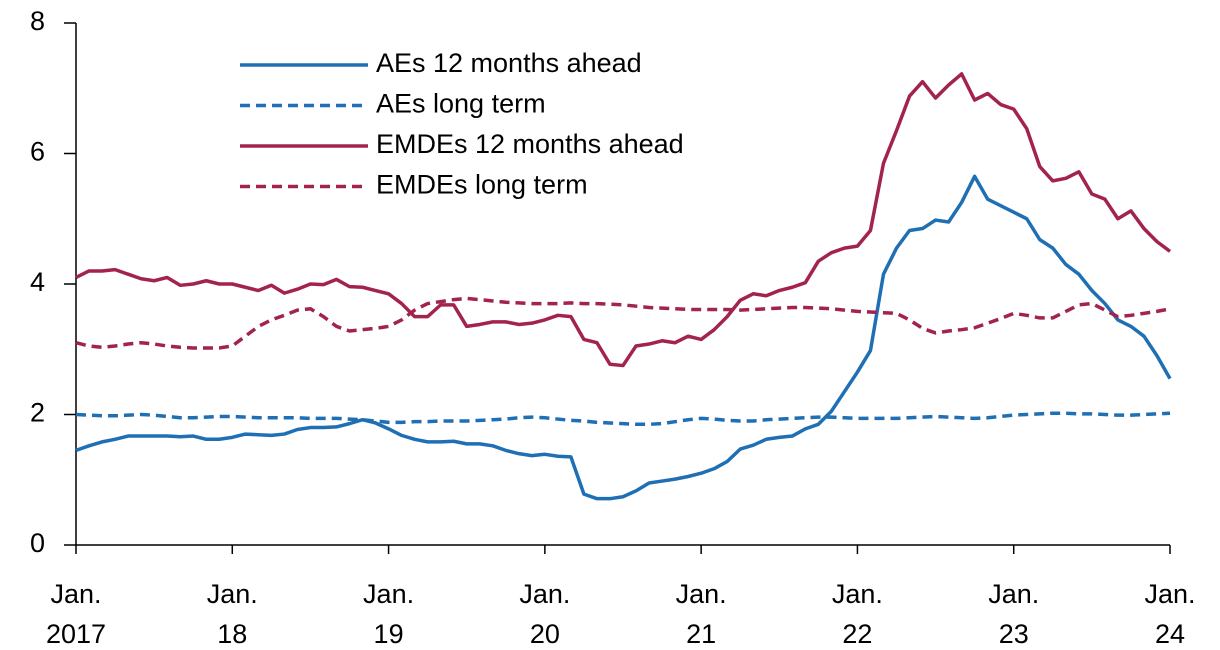  What do you see at coordinates (76, 614) in the screenshot?
I see `x-tick-label: Jan. 2017` at bounding box center [76, 614].